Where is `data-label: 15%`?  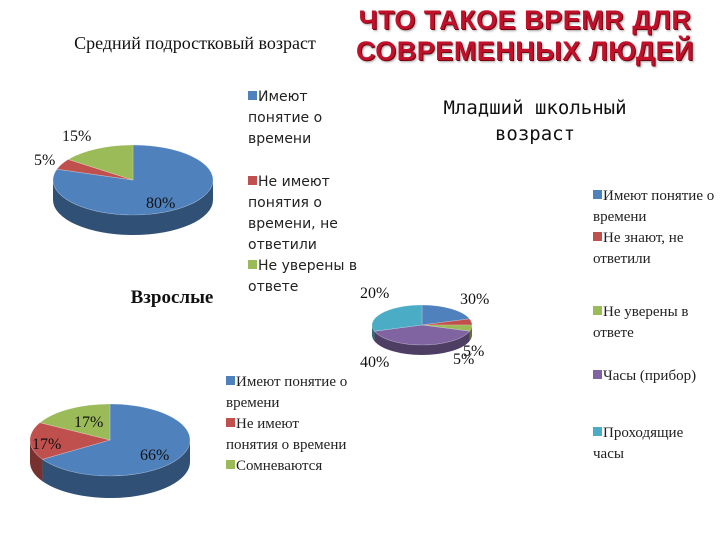 data-label: 15% is located at coordinates (77, 136).